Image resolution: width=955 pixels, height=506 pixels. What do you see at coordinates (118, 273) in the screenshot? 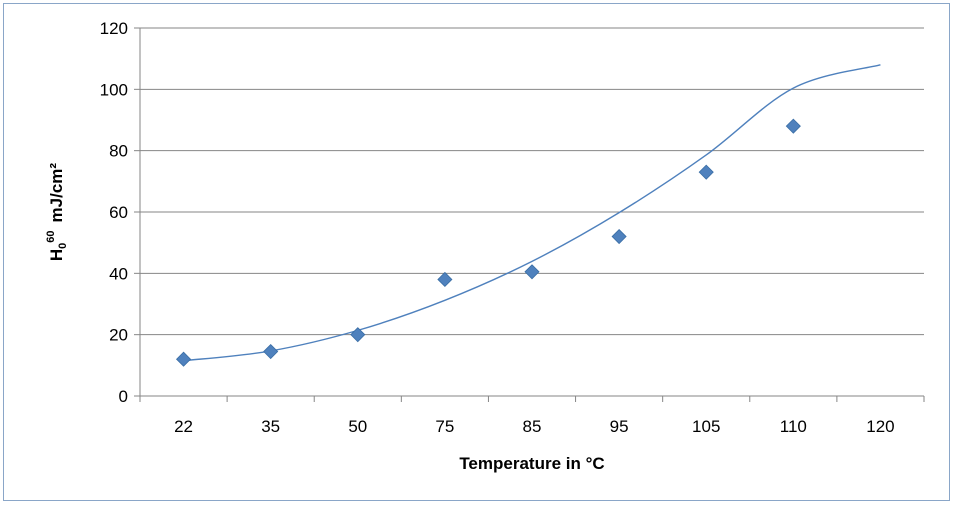
I see `y-tick-label-40: 40` at bounding box center [118, 273].